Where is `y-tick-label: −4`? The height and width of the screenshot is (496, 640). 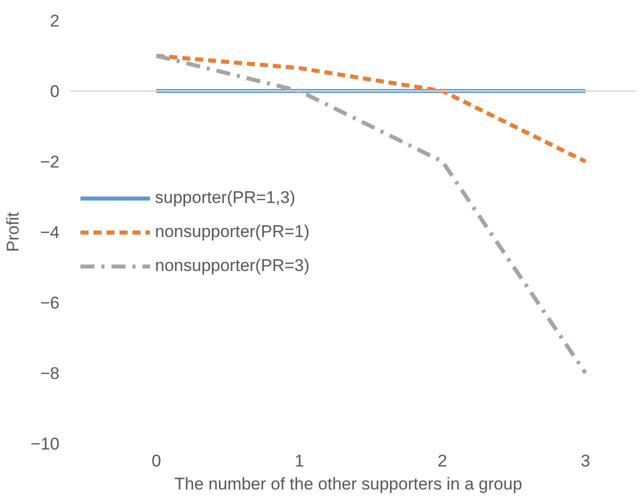
y-tick-label: −4 is located at coordinates (50, 232).